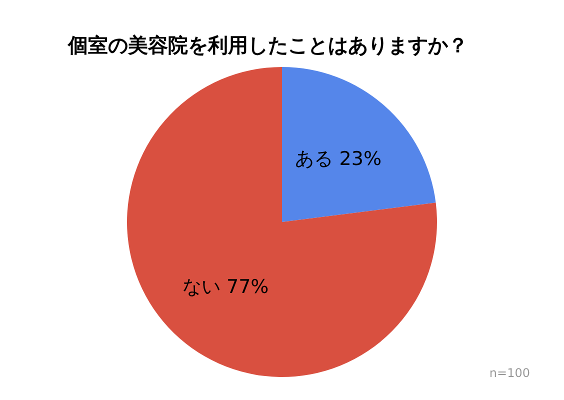  Describe the element at coordinates (509, 373) in the screenshot. I see `text: n=100` at that location.